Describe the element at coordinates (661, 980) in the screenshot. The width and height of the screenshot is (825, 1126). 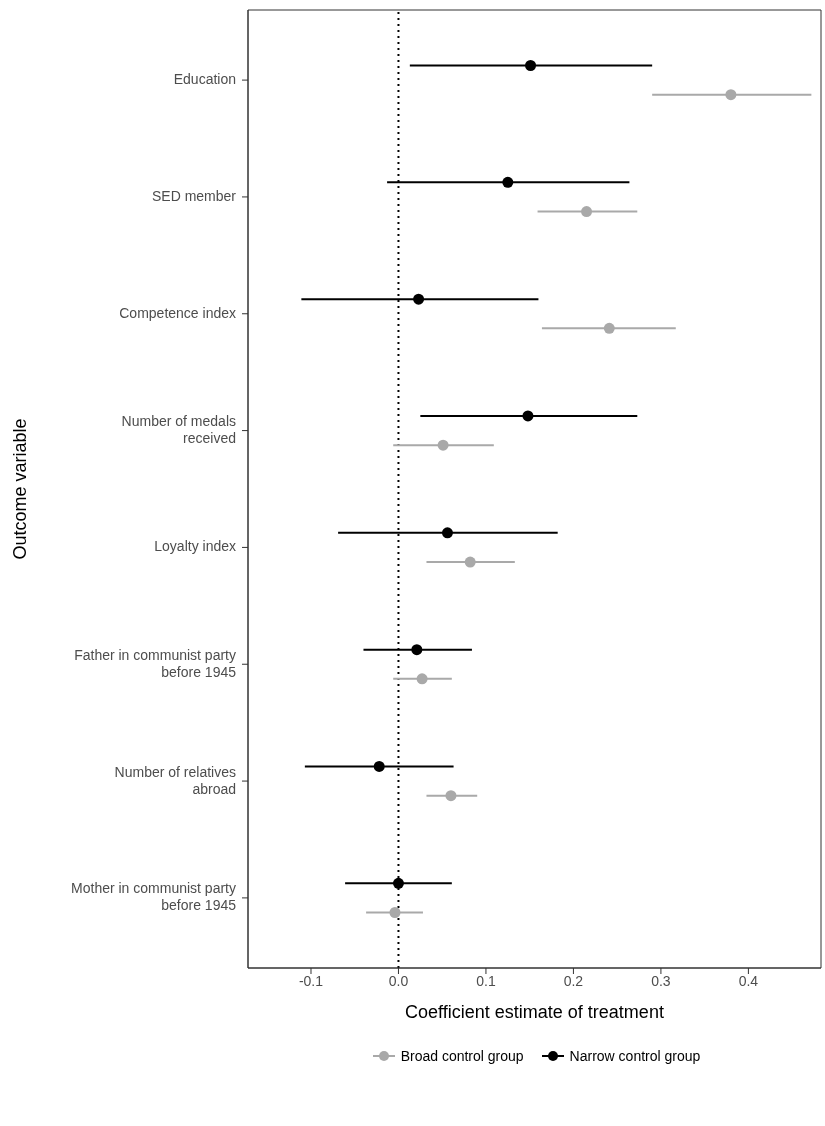
I see `x-tick-label: 0.3` at that location.